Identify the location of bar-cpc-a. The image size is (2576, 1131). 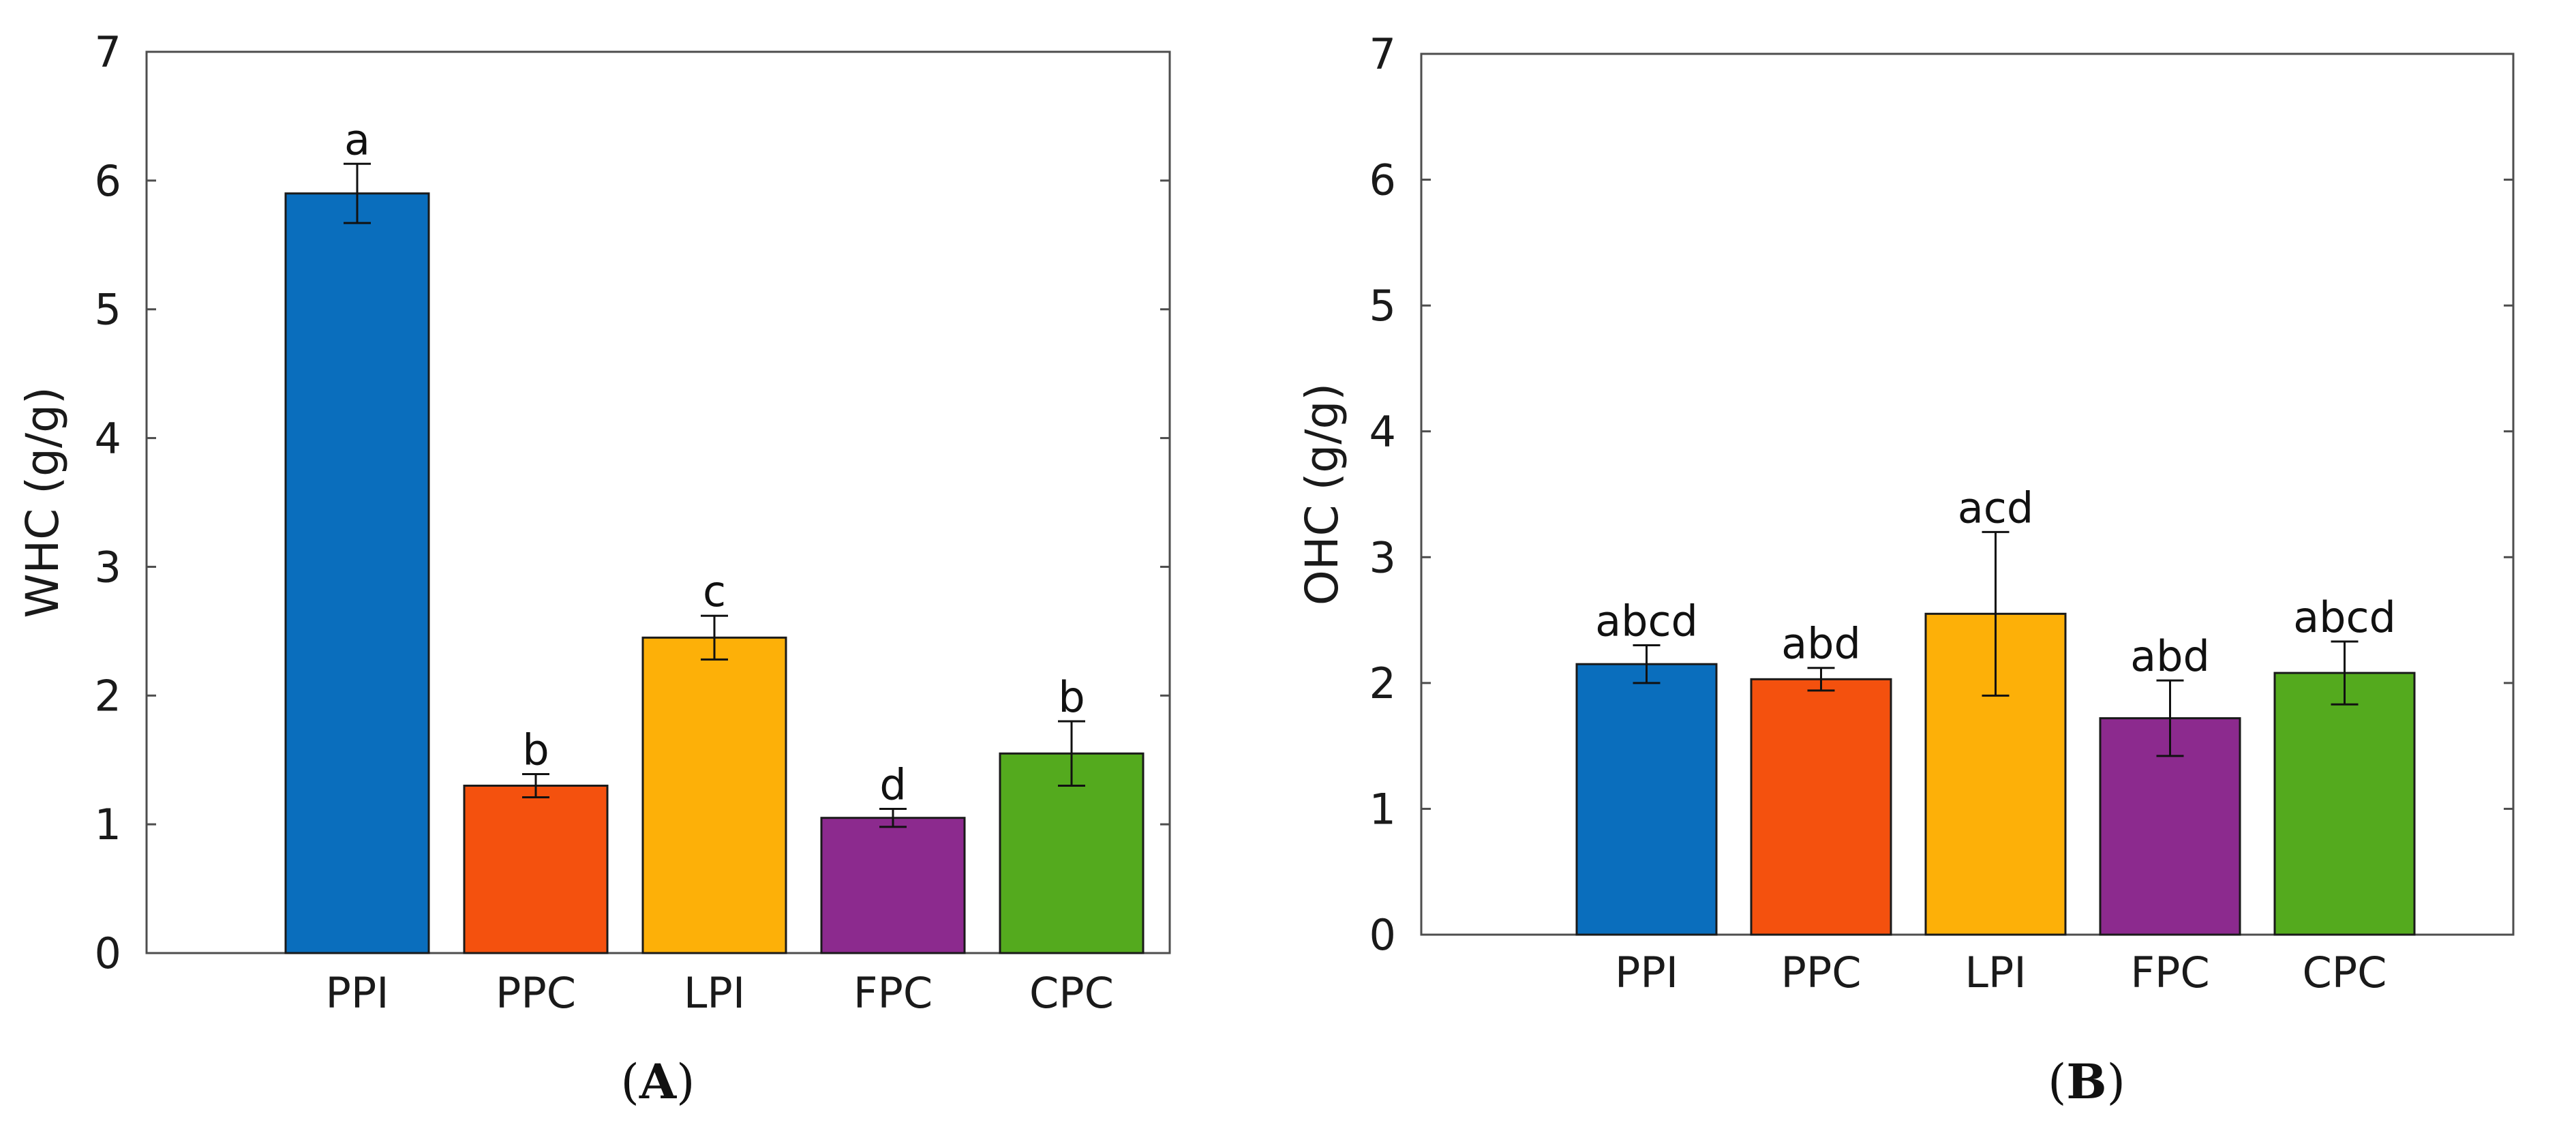
(1072, 853).